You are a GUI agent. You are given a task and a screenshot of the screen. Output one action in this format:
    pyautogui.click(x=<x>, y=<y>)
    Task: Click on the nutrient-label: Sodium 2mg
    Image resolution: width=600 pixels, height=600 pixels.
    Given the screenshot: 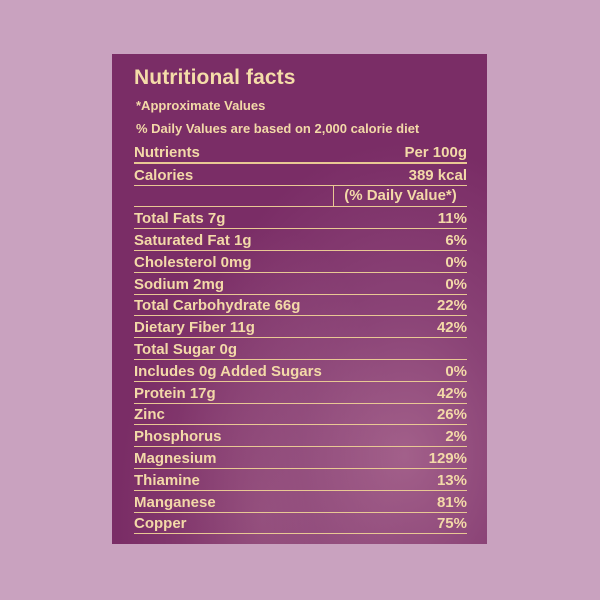 What is the action you would take?
    pyautogui.click(x=179, y=284)
    